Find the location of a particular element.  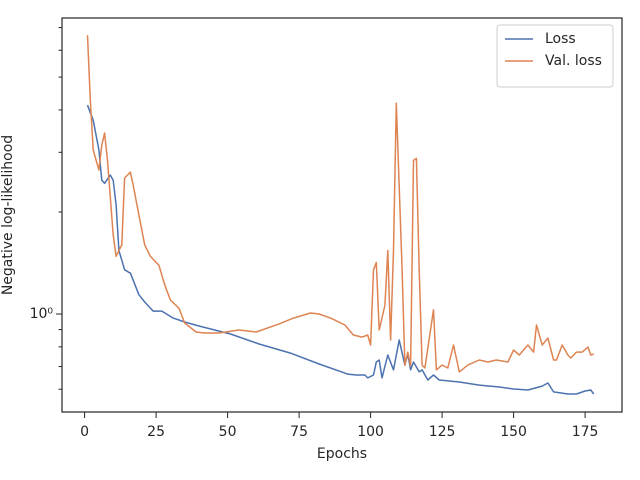

y-tick-label: 10⁰ is located at coordinates (42, 314).